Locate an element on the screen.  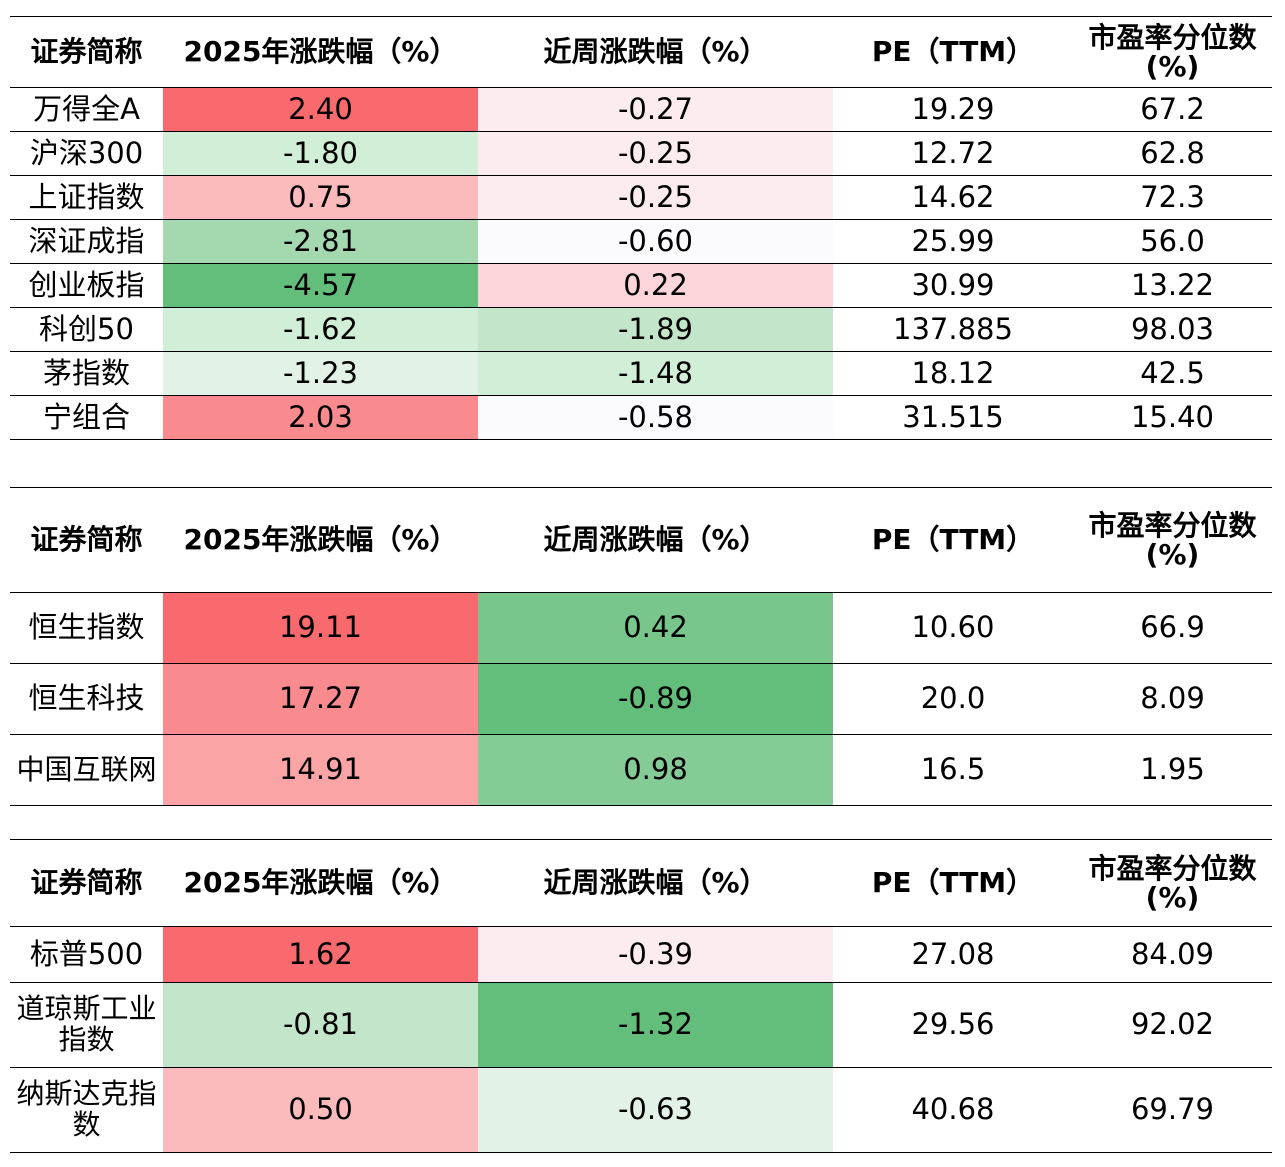
security-name: 道琼斯工业指数 is located at coordinates (86, 1024).